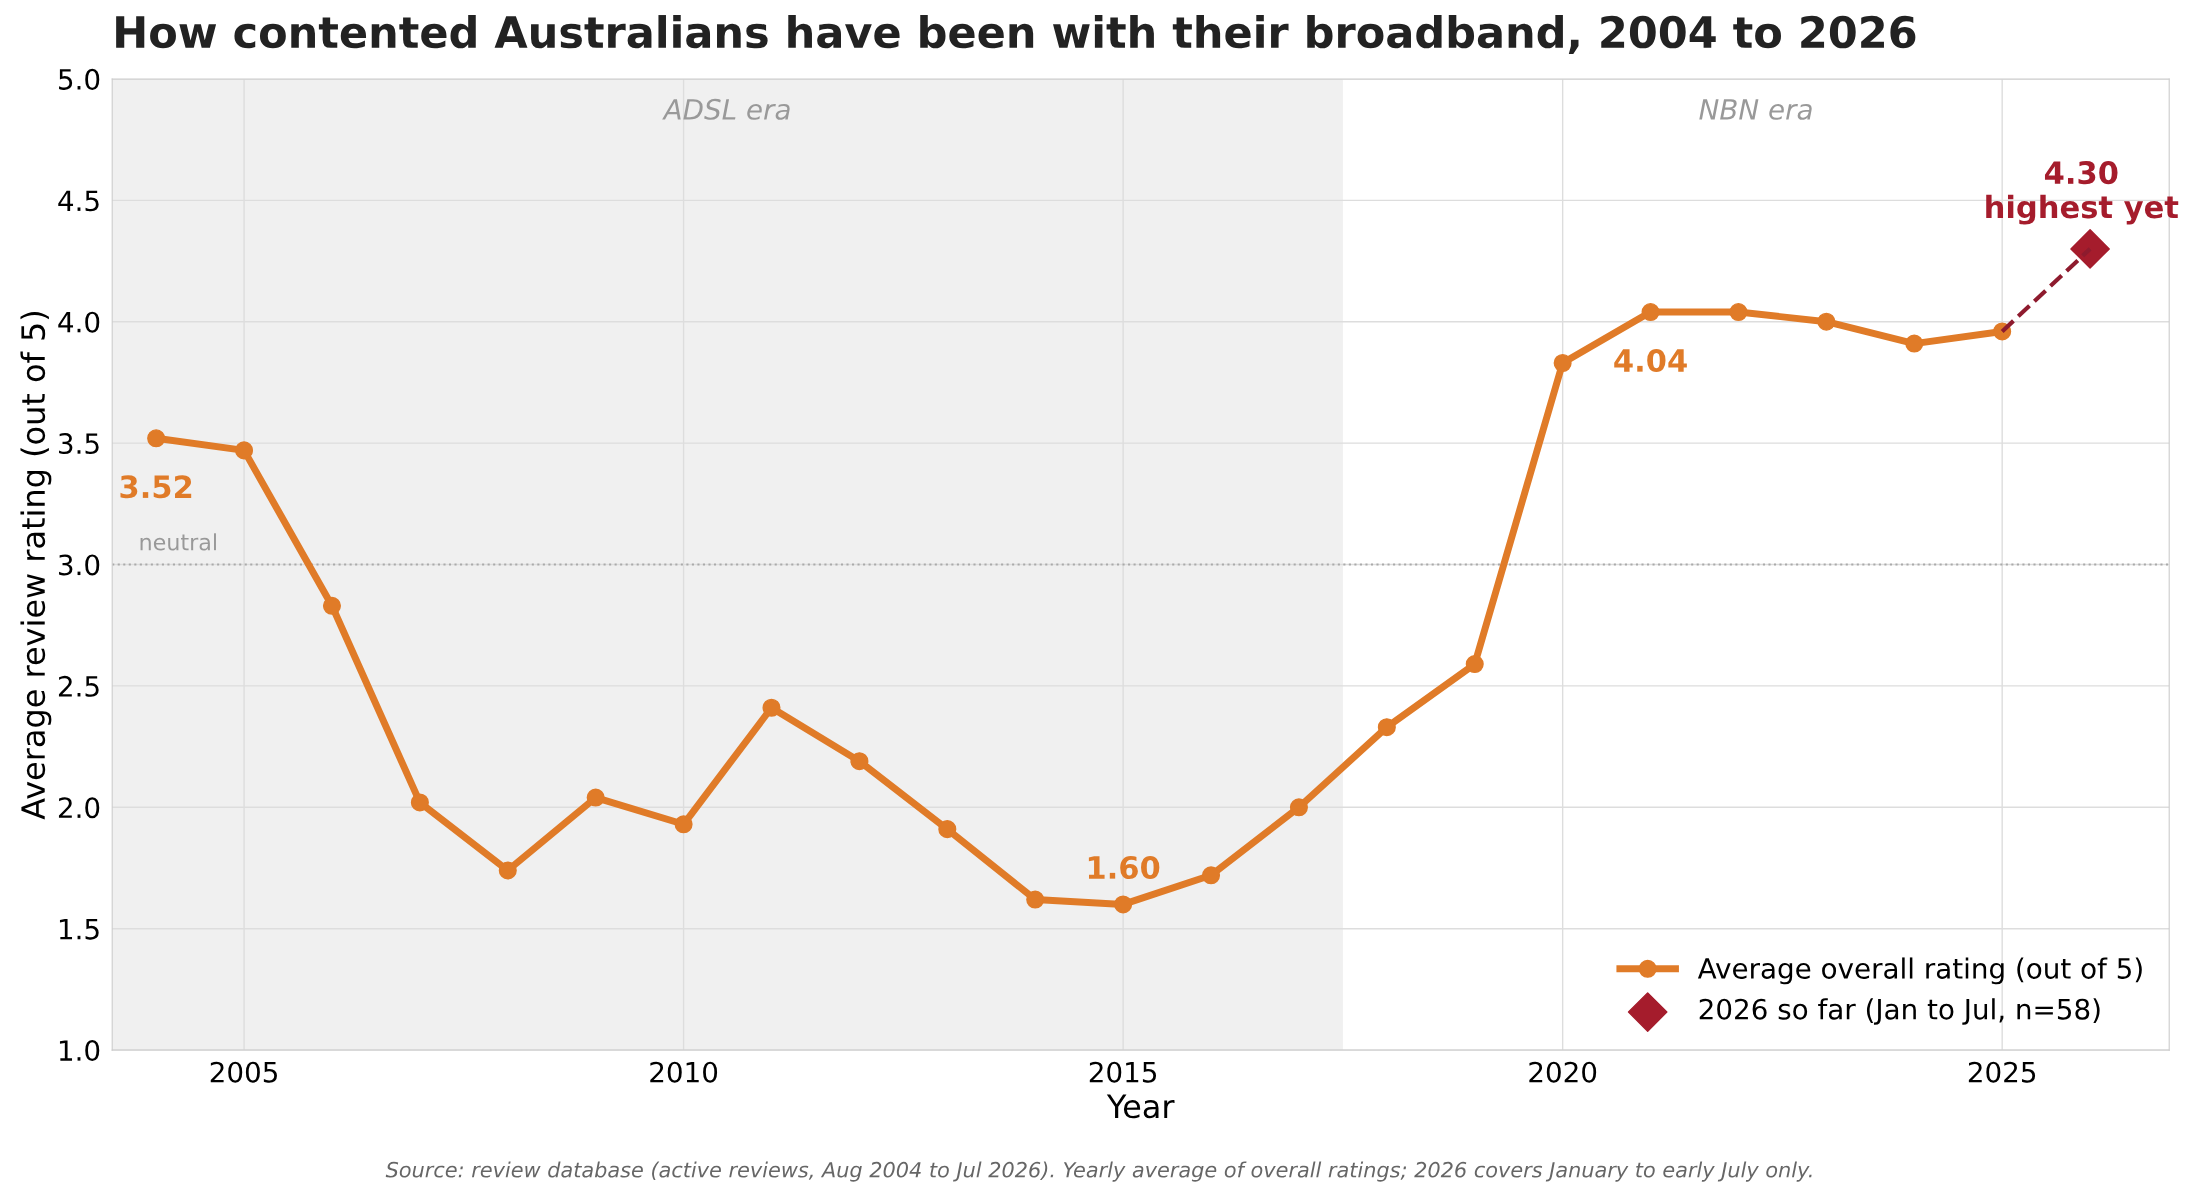 This screenshot has width=2200, height=1196. I want to click on chart-title: How contented Australians have been with their broadband, 2004 to 2026, so click(1016, 34).